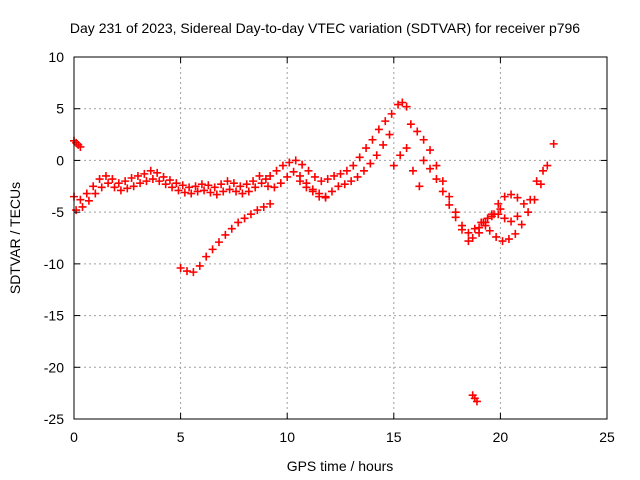 The height and width of the screenshot is (480, 640). I want to click on series-track-j, so click(446, 201).